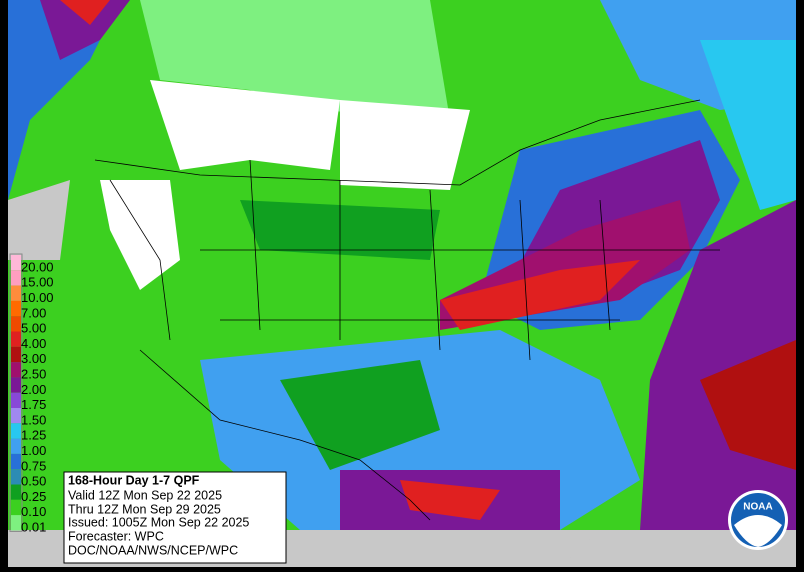  Describe the element at coordinates (33, 389) in the screenshot. I see `legend-label: 2.00` at that location.